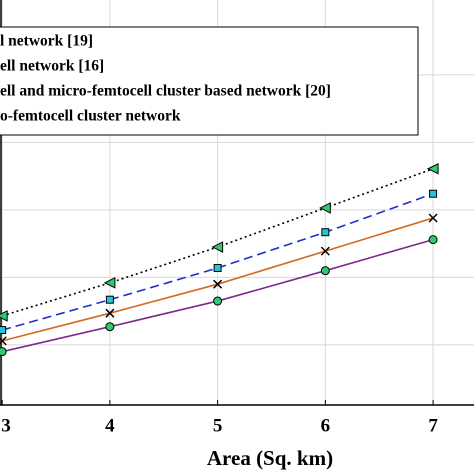  I want to click on x-tick-label: 7, so click(433, 425).